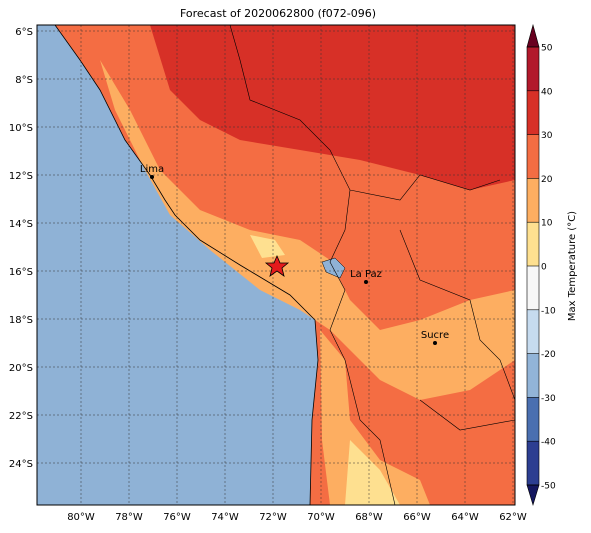 The image size is (591, 533). What do you see at coordinates (435, 335) in the screenshot?
I see `city-label: Sucre` at bounding box center [435, 335].